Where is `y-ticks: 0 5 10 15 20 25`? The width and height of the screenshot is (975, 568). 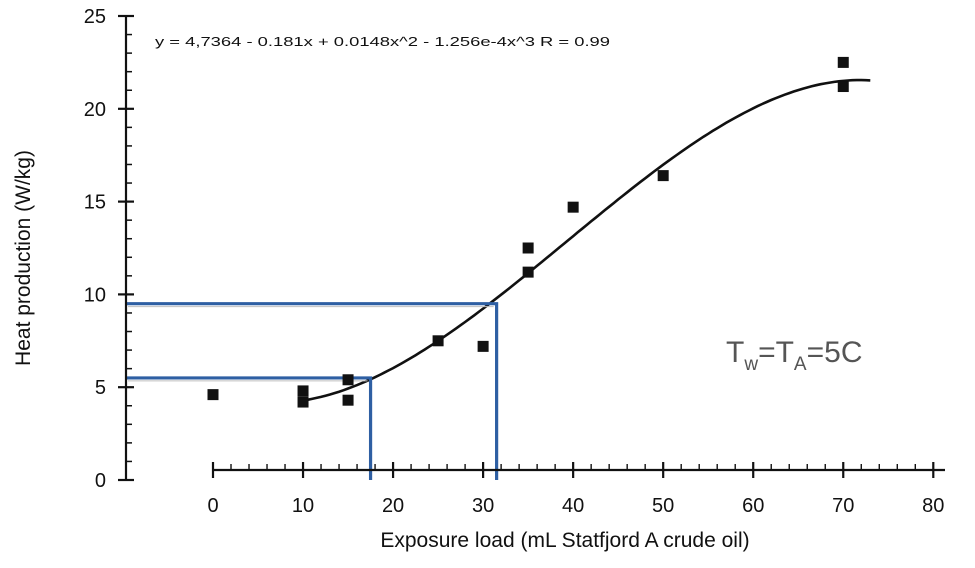
y-ticks: 0 5 10 15 20 25 is located at coordinates (109, 249).